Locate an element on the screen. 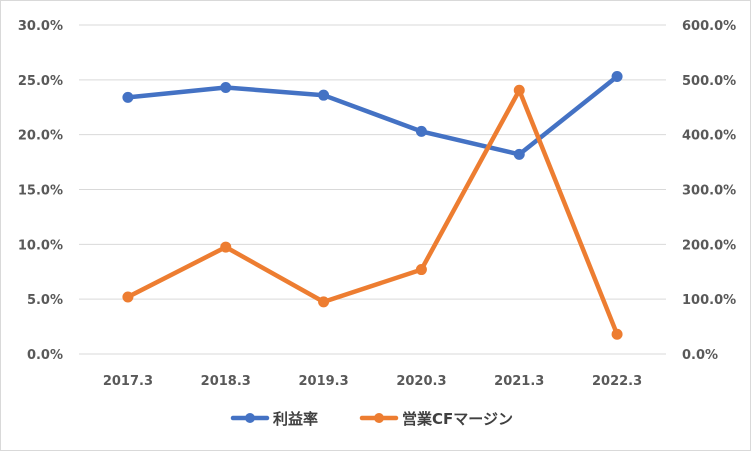 This screenshot has width=751, height=455. right-tick-label: 600.0% is located at coordinates (709, 26).